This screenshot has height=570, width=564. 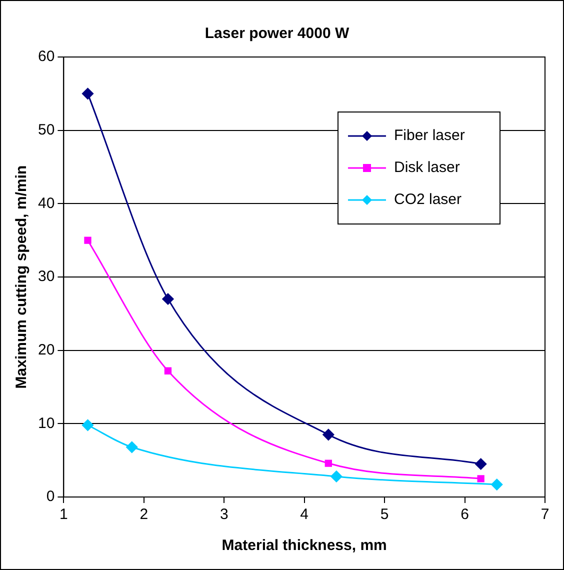 What do you see at coordinates (50, 497) in the screenshot?
I see `y-tick-label: 0` at bounding box center [50, 497].